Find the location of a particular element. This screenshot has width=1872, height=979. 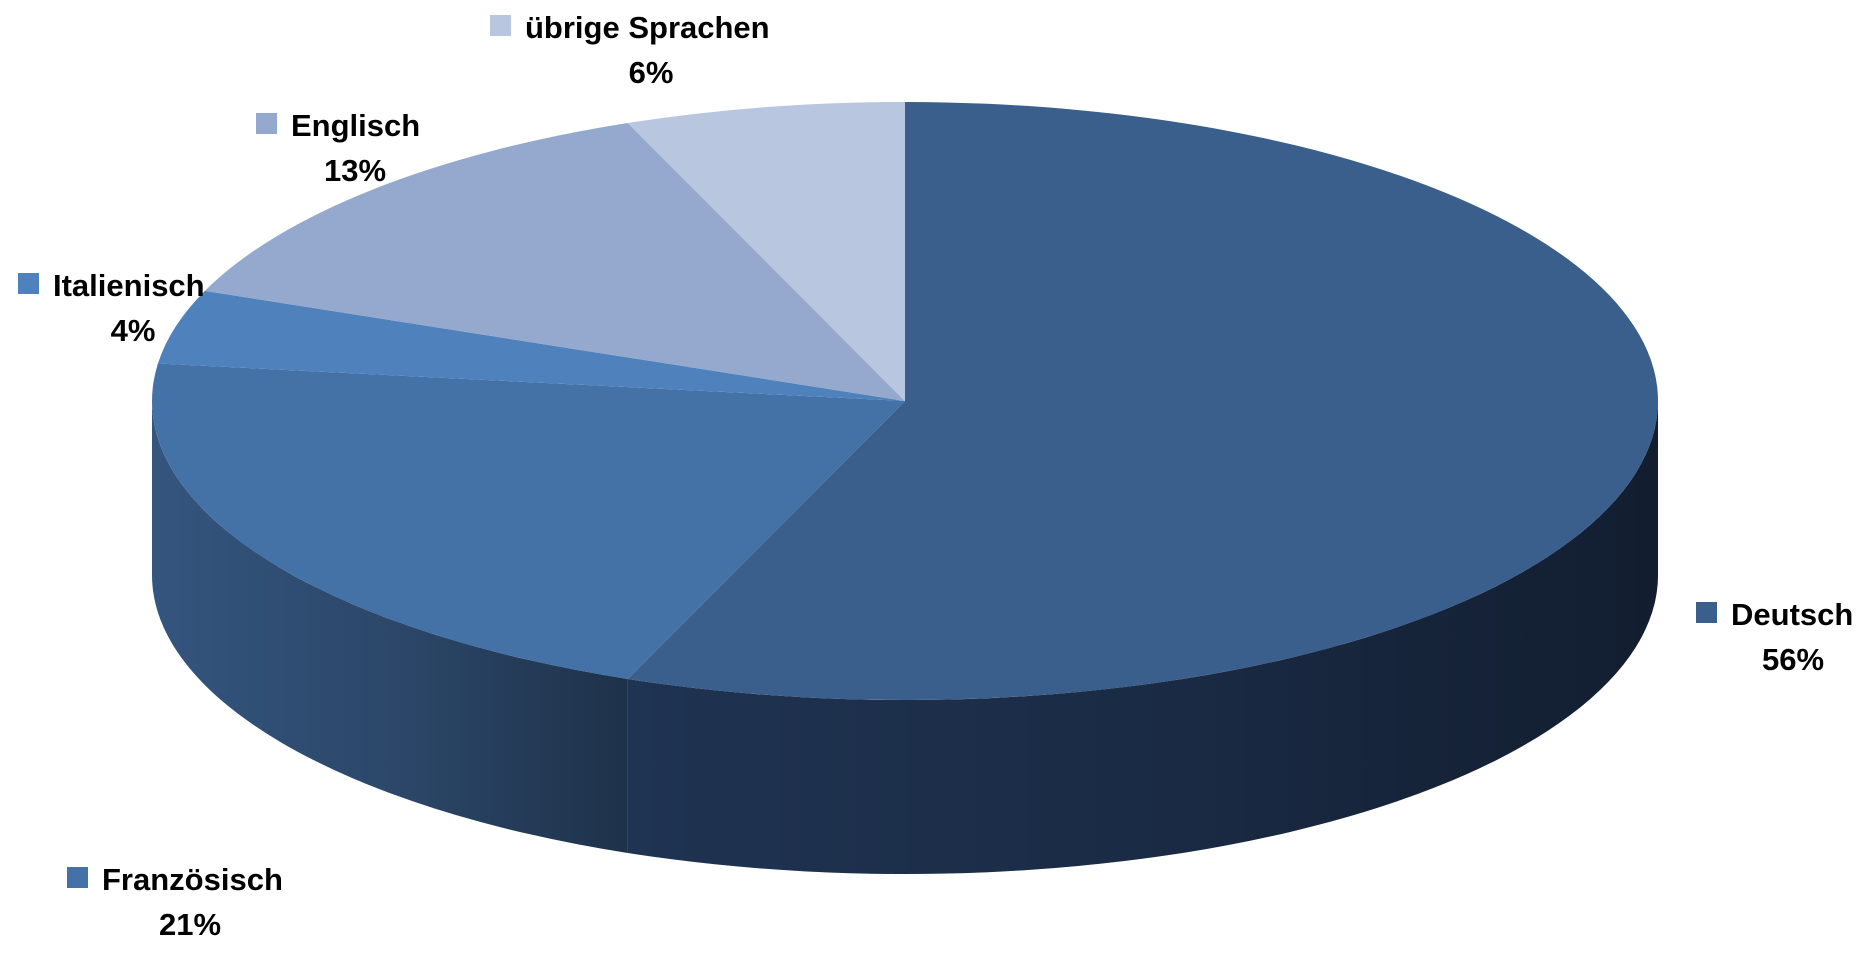

legend-swatch-uebrige-sprachen is located at coordinates (500, 25).